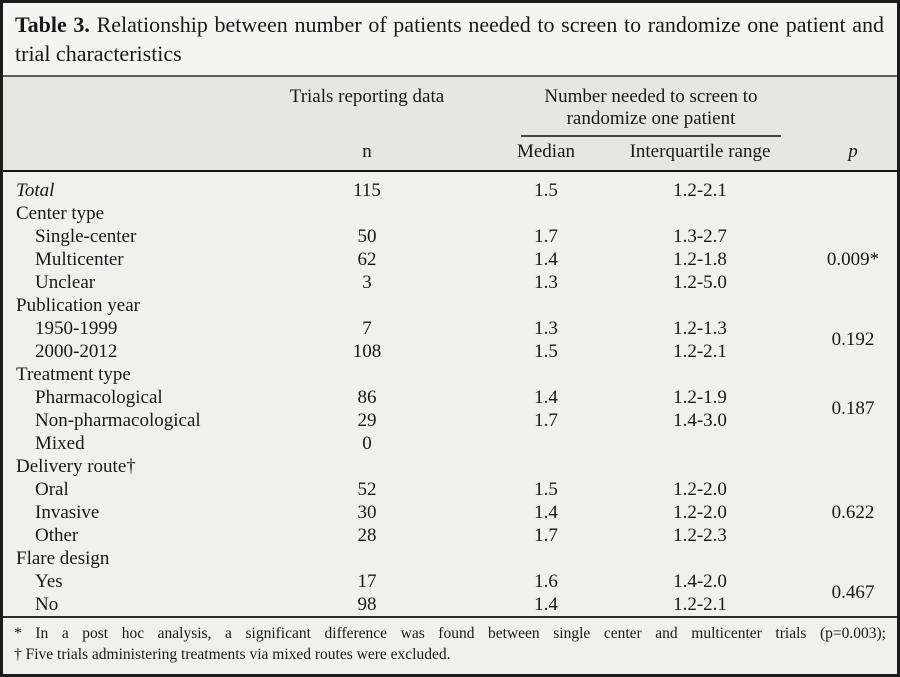  I want to click on header-row-columns: n Median Interquartile range p, so click(450, 155).